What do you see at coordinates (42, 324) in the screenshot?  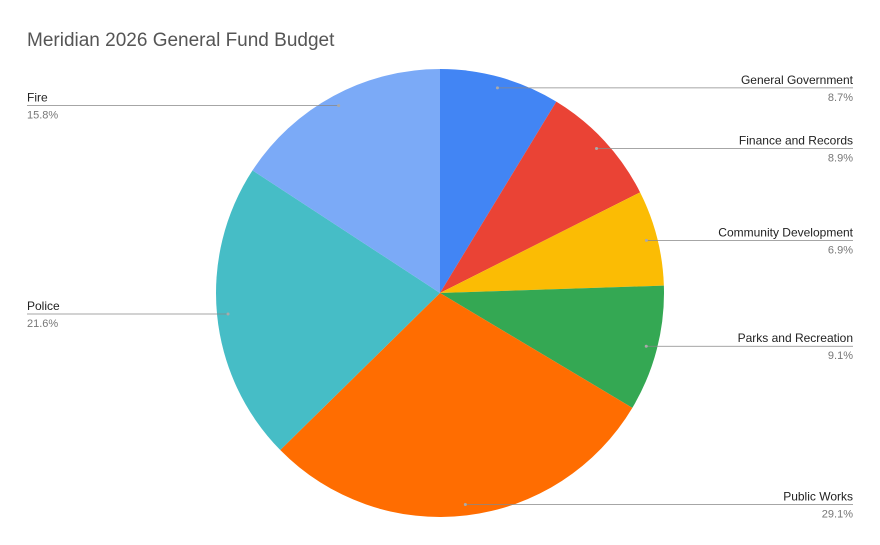 I see `slice-value-label: 21.6%` at bounding box center [42, 324].